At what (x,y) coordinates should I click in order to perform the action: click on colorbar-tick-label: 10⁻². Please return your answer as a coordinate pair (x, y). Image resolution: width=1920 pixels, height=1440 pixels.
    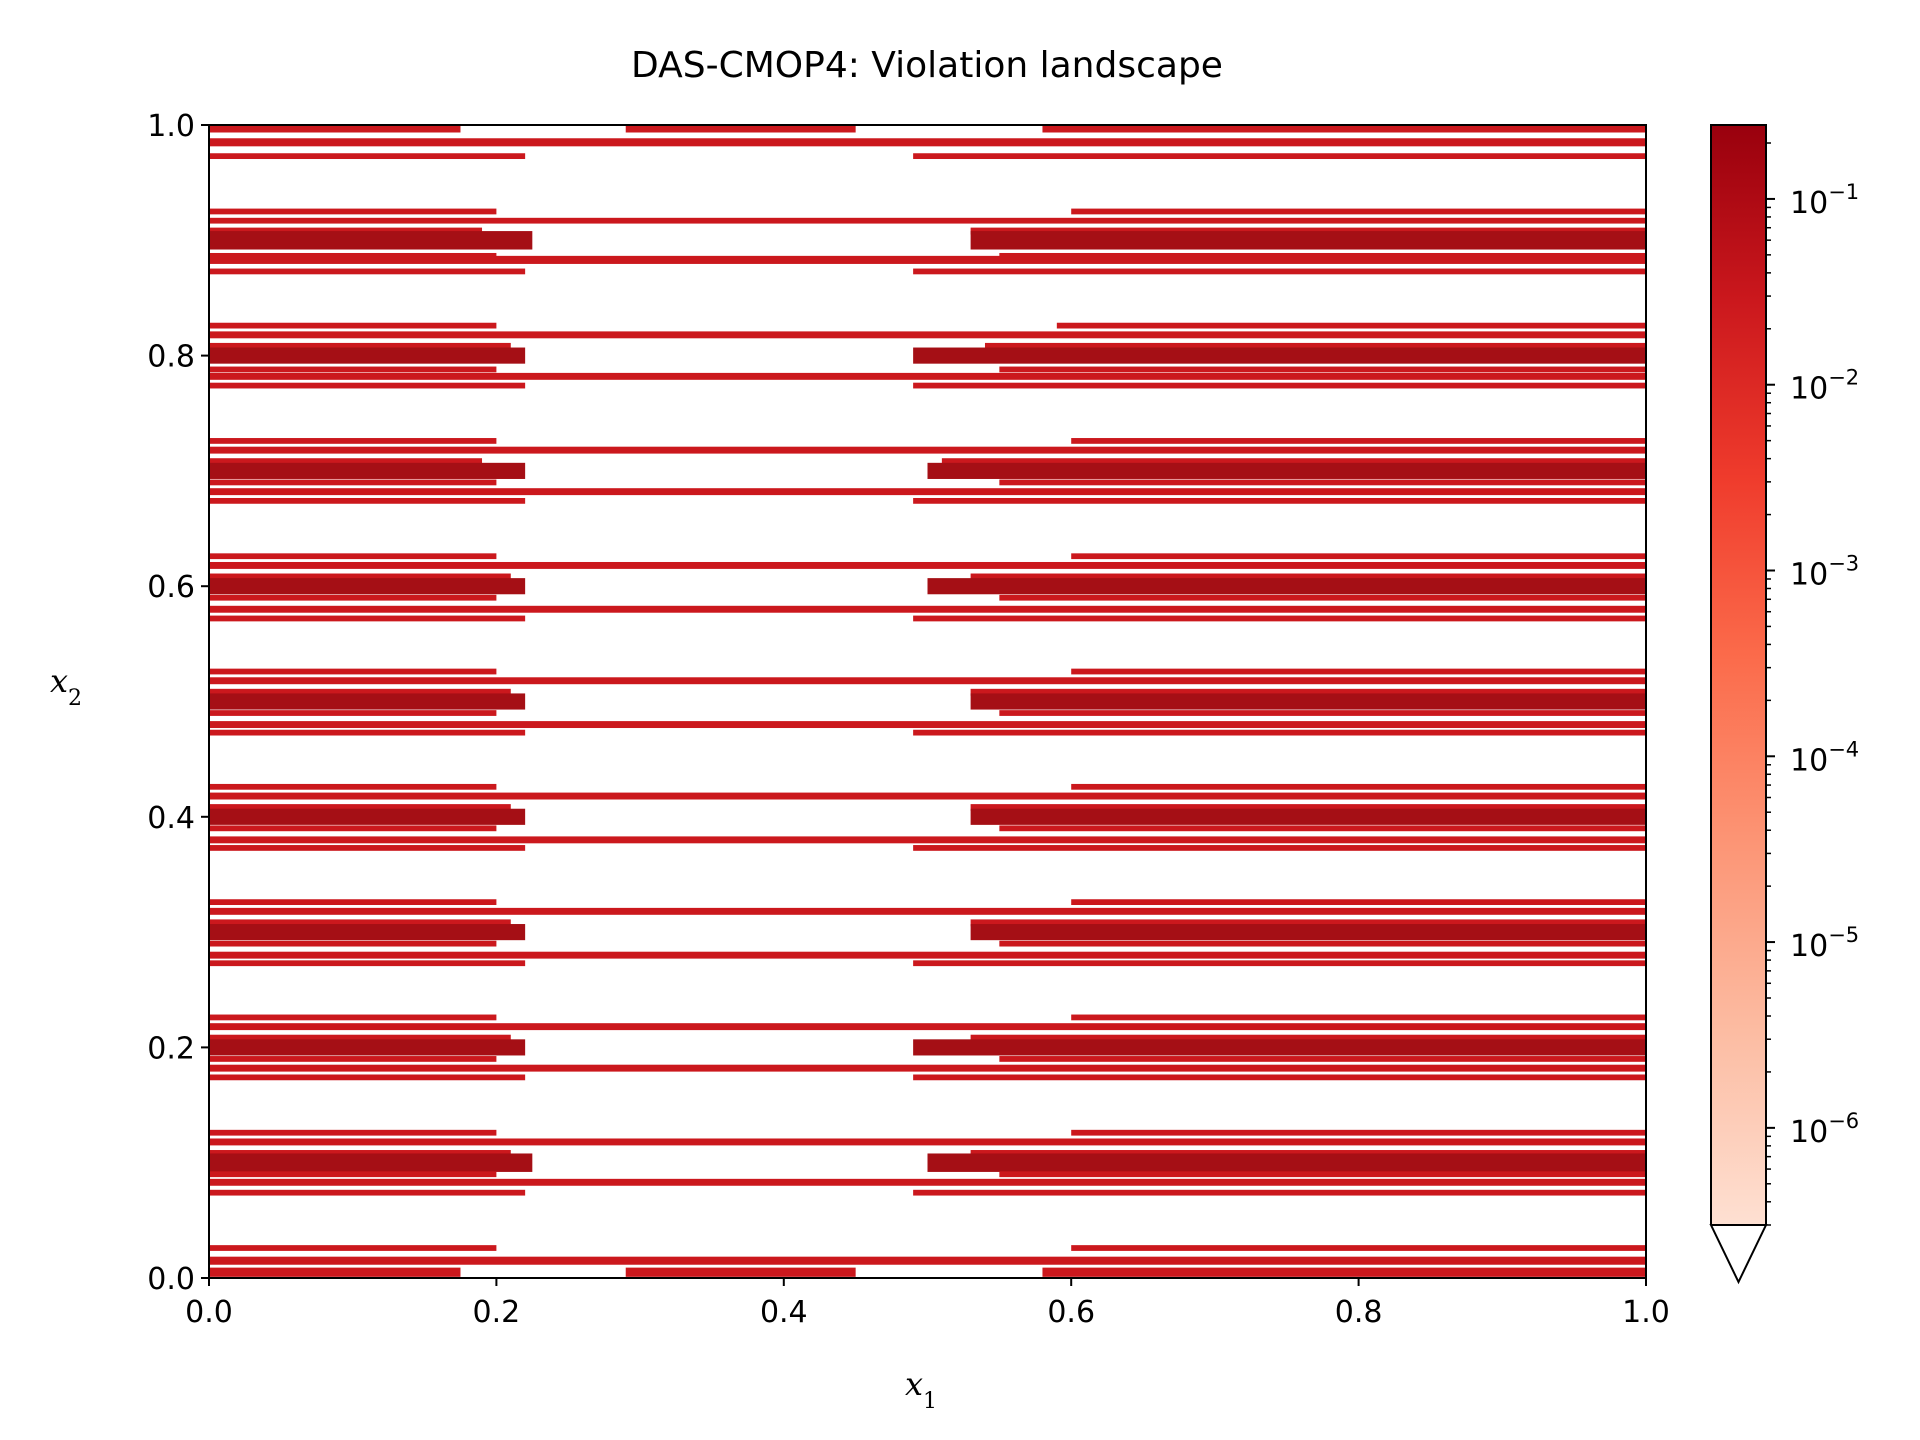
    Looking at the image, I should click on (1824, 386).